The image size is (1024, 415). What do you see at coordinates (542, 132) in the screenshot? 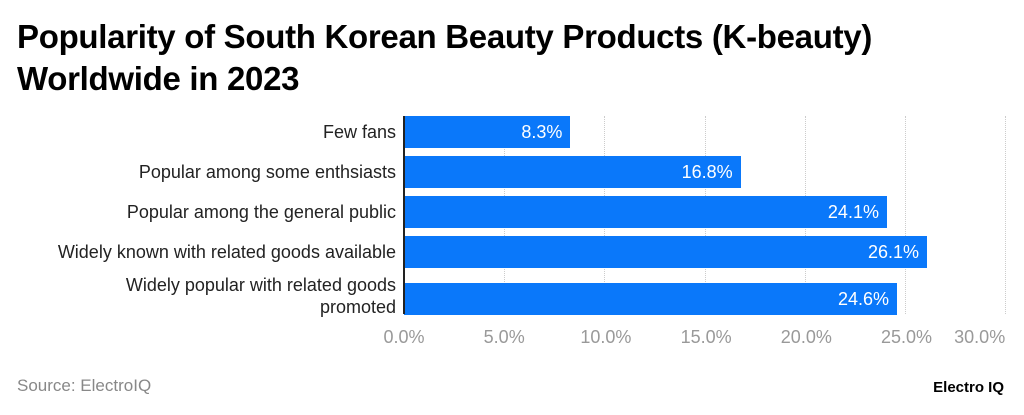
I see `data-label: 8.3%` at bounding box center [542, 132].